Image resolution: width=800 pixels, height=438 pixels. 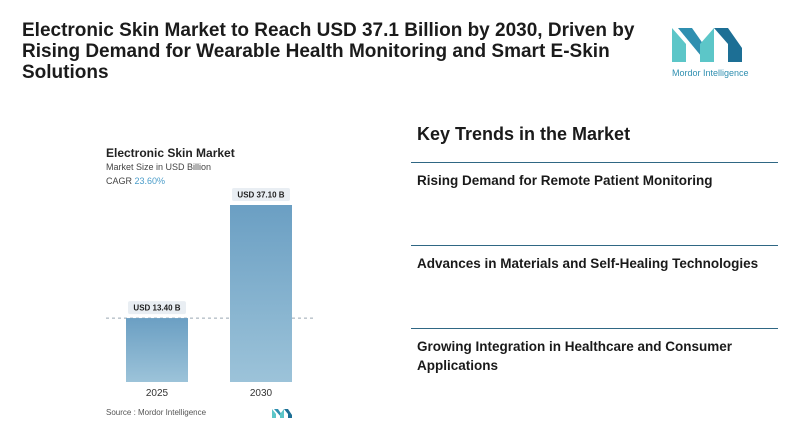 I want to click on data-label: USD 13.40 B, so click(x=156, y=308).